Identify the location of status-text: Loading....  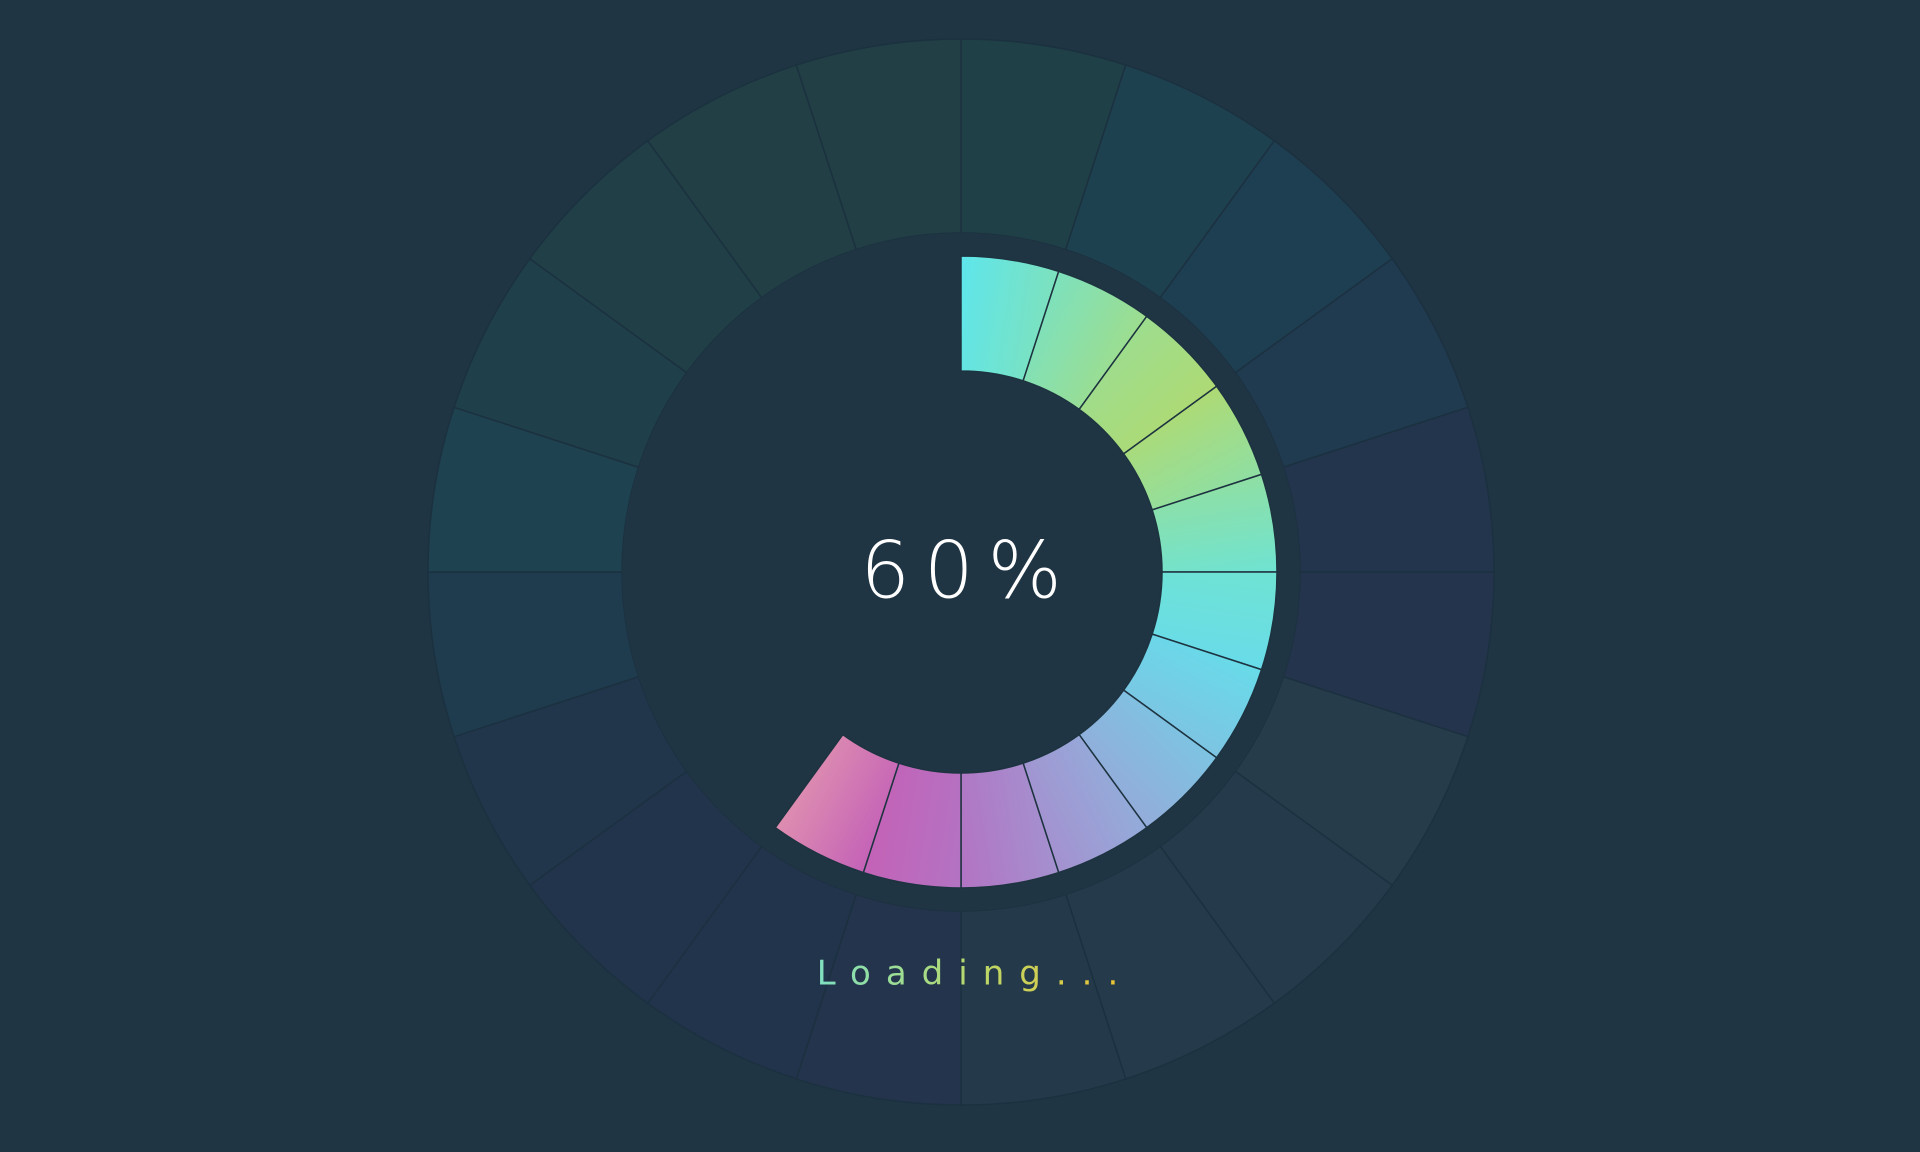
(975, 974).